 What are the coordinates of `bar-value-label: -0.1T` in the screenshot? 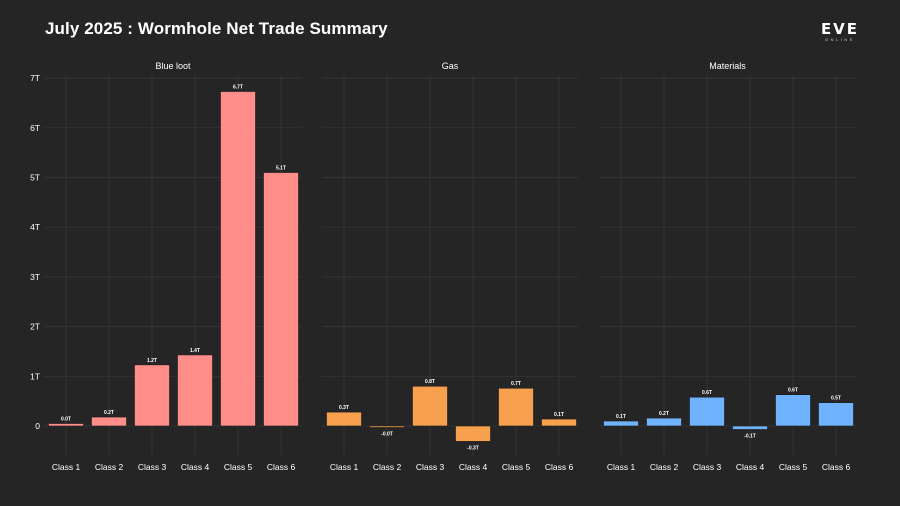 It's located at (750, 436).